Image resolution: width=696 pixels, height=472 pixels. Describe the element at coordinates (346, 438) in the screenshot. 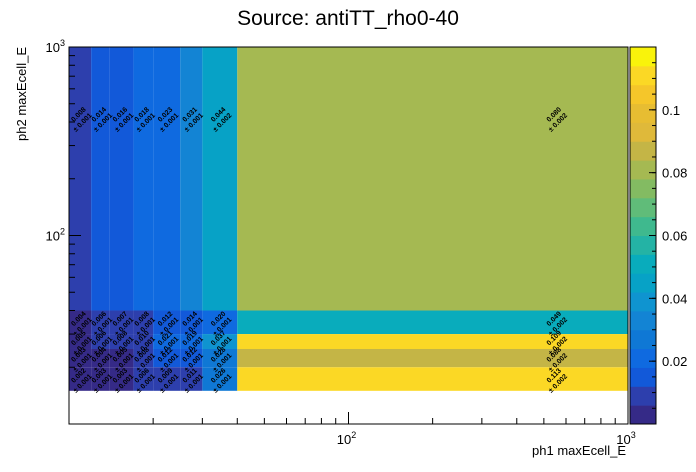

I see `x-tick-label: 10²` at that location.